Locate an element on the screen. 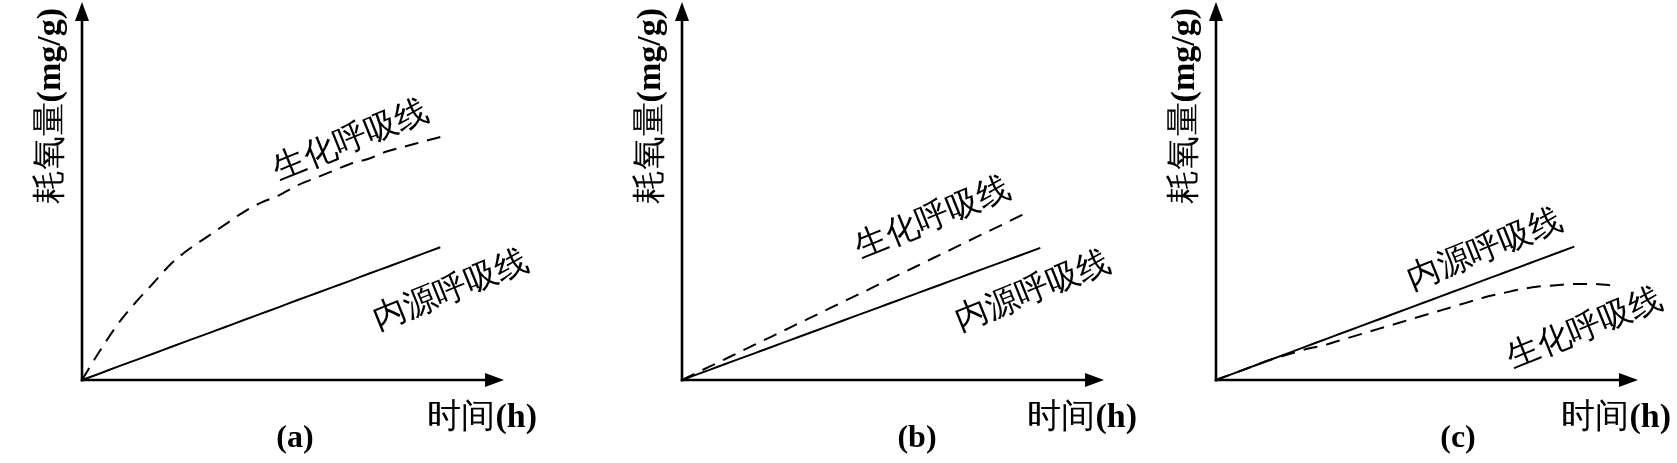 The width and height of the screenshot is (1677, 463). text: (c) is located at coordinates (1458, 436).